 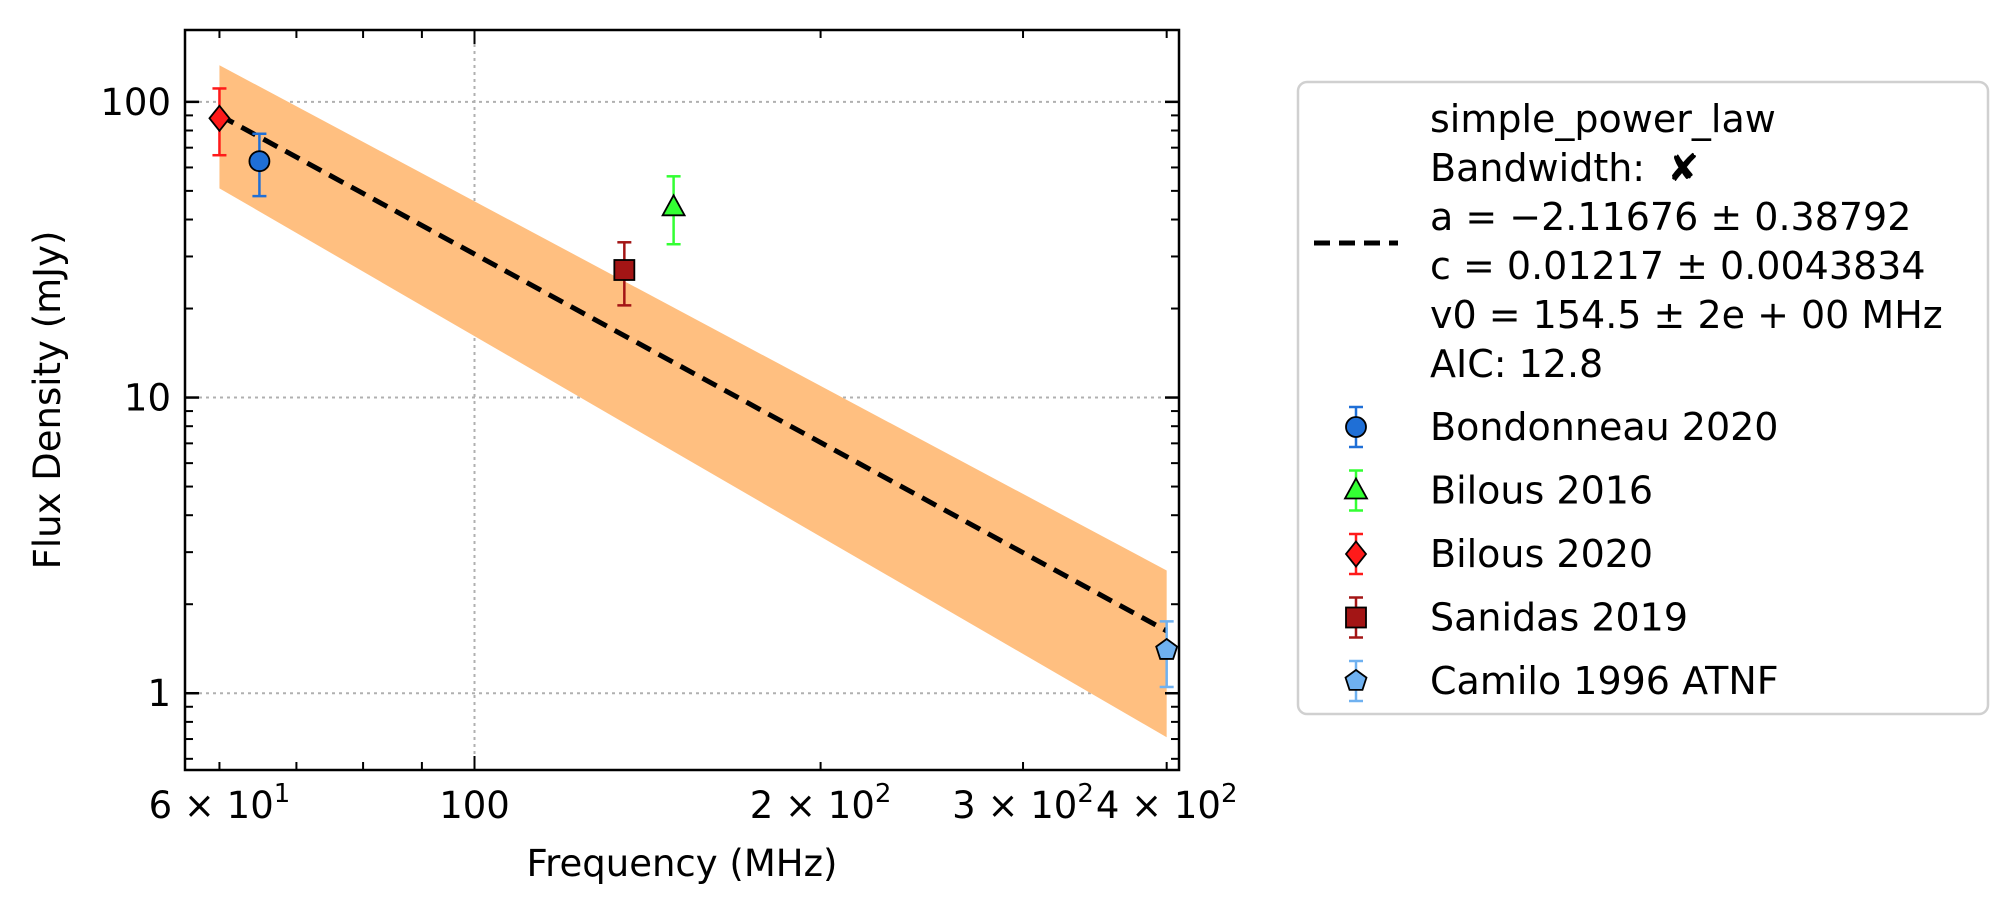 I want to click on x-tick-label-base: 100, so click(x=474, y=805).